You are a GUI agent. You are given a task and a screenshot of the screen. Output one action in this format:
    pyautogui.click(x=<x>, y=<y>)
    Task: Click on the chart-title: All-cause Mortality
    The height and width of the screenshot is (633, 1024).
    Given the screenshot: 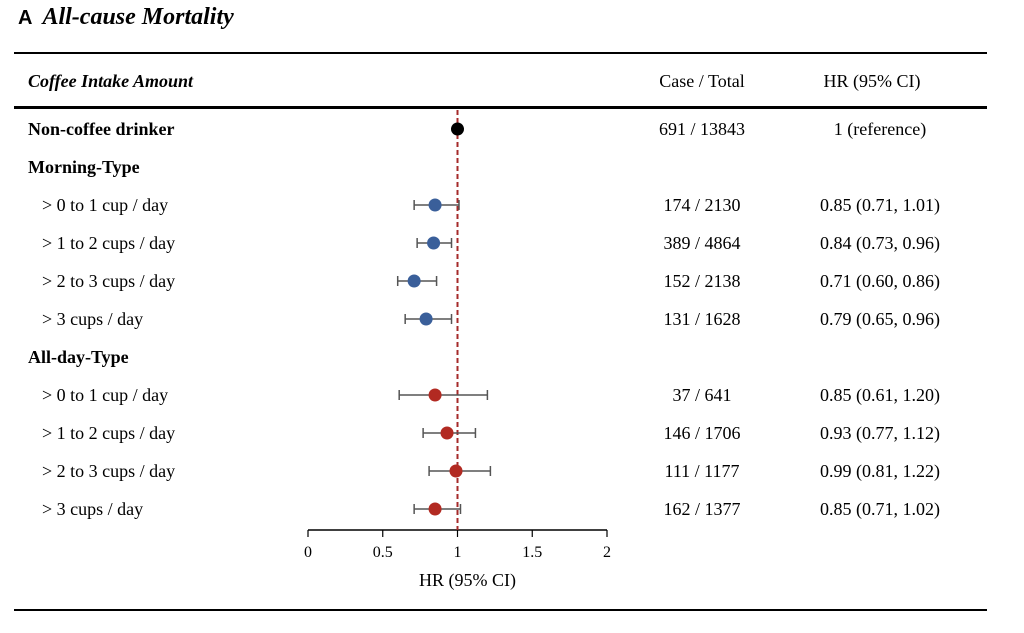 What is the action you would take?
    pyautogui.click(x=138, y=17)
    